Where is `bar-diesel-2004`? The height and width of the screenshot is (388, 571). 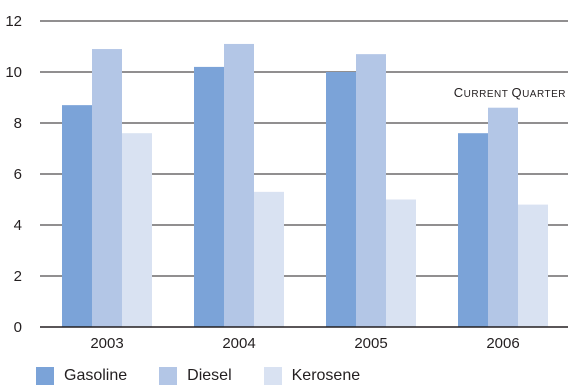
bar-diesel-2004 is located at coordinates (239, 185).